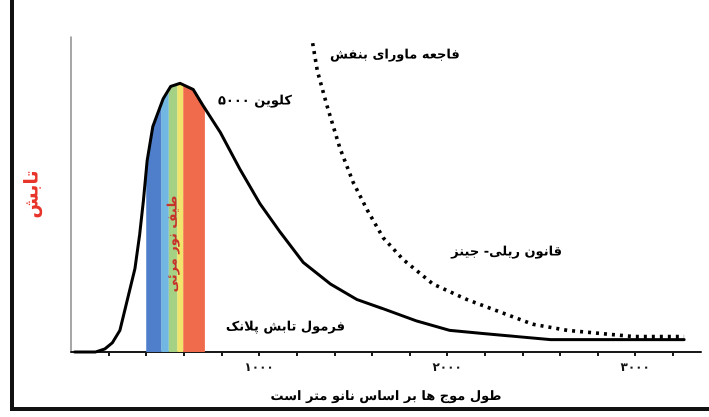 The height and width of the screenshot is (417, 709). I want to click on x-tick-label: ۱۰۰۰, so click(259, 367).